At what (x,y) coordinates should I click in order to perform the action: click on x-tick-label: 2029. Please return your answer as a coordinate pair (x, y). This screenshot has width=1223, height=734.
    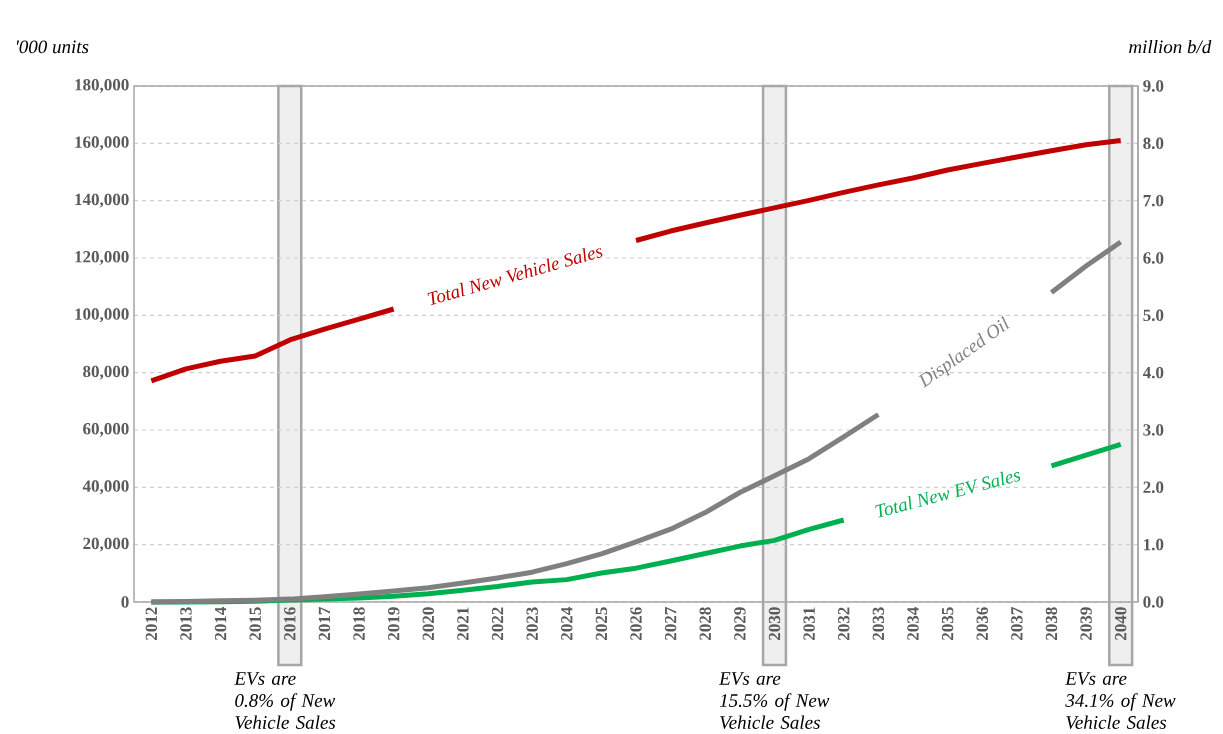
    Looking at the image, I should click on (740, 623).